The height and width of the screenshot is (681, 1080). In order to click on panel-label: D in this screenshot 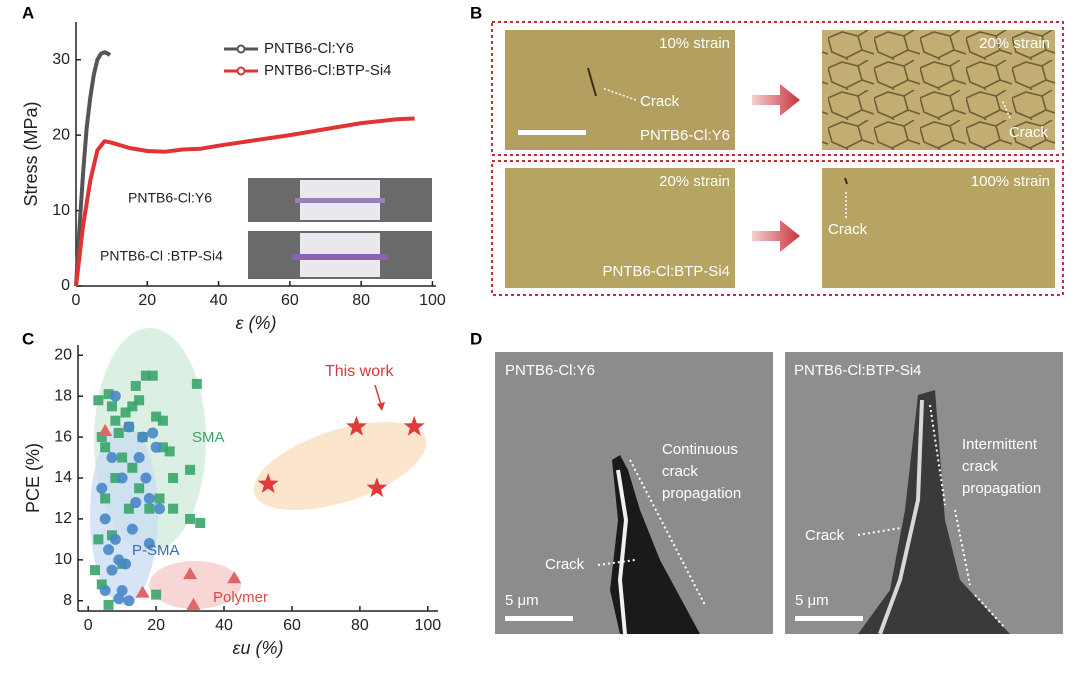, I will do `click(476, 338)`.